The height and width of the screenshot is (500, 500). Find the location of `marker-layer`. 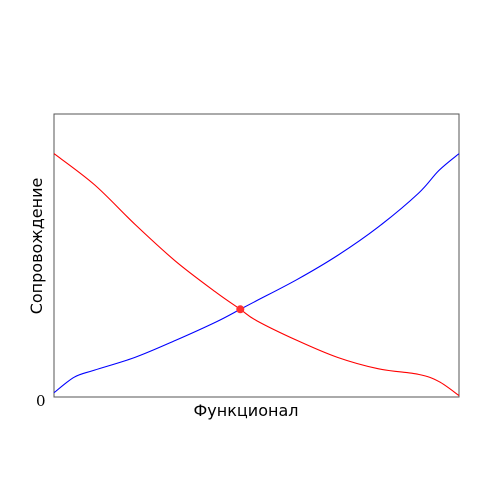

marker-layer is located at coordinates (240, 309).